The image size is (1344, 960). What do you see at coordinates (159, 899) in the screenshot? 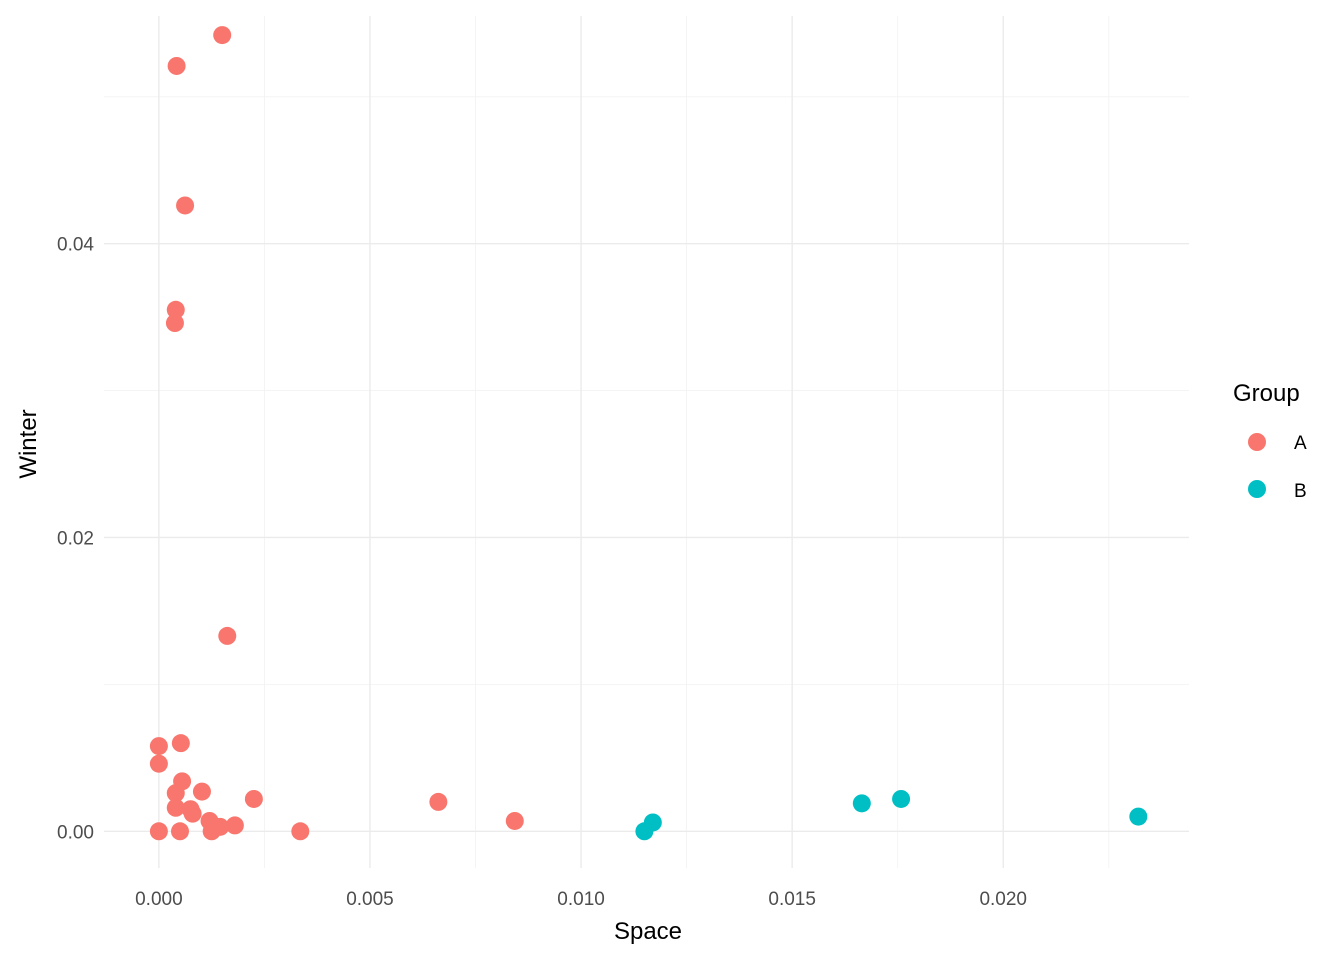
I see `x-tick-label: 0.000` at bounding box center [159, 899].